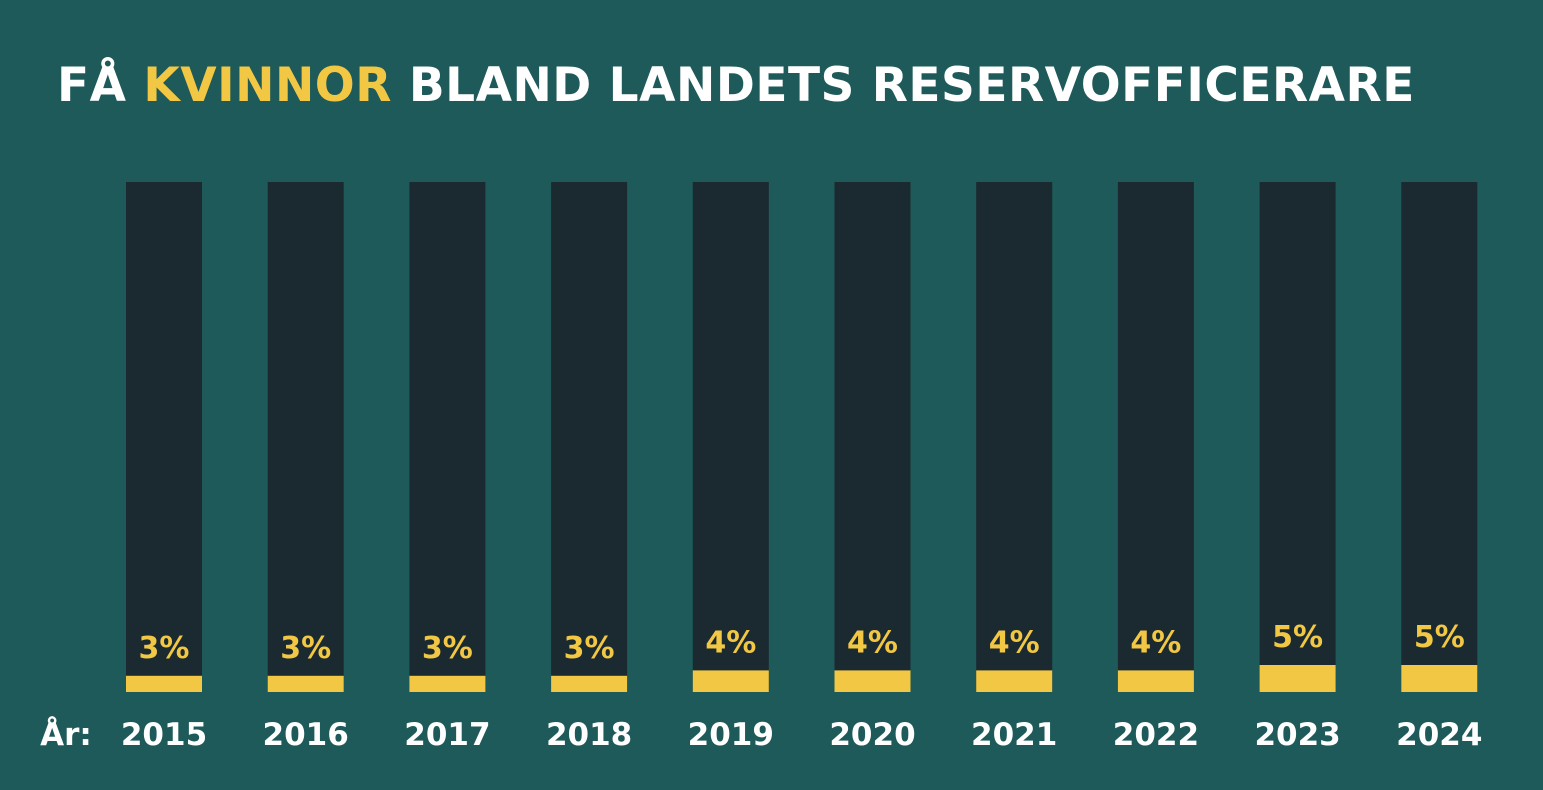  Describe the element at coordinates (306, 735) in the screenshot. I see `x-tick-label: 2016` at that location.